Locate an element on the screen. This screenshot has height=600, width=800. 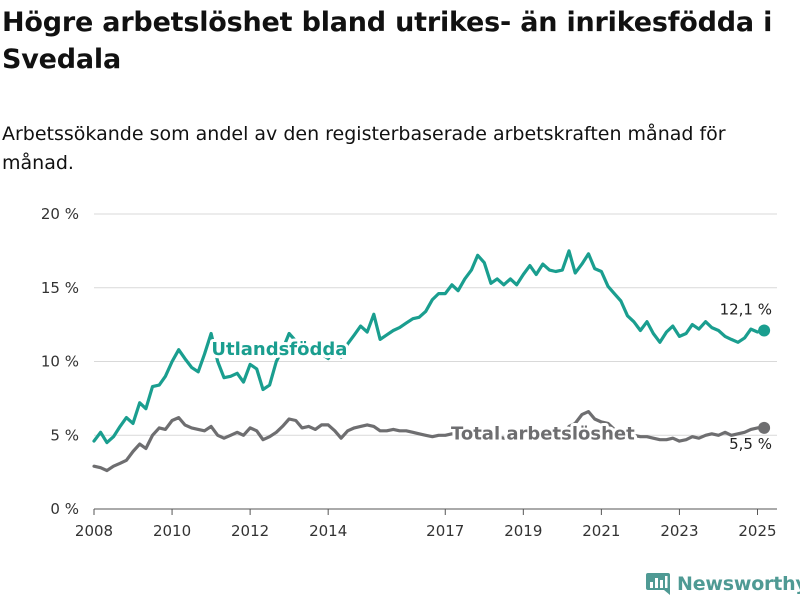
x-tick-label: 2012 is located at coordinates (250, 531).